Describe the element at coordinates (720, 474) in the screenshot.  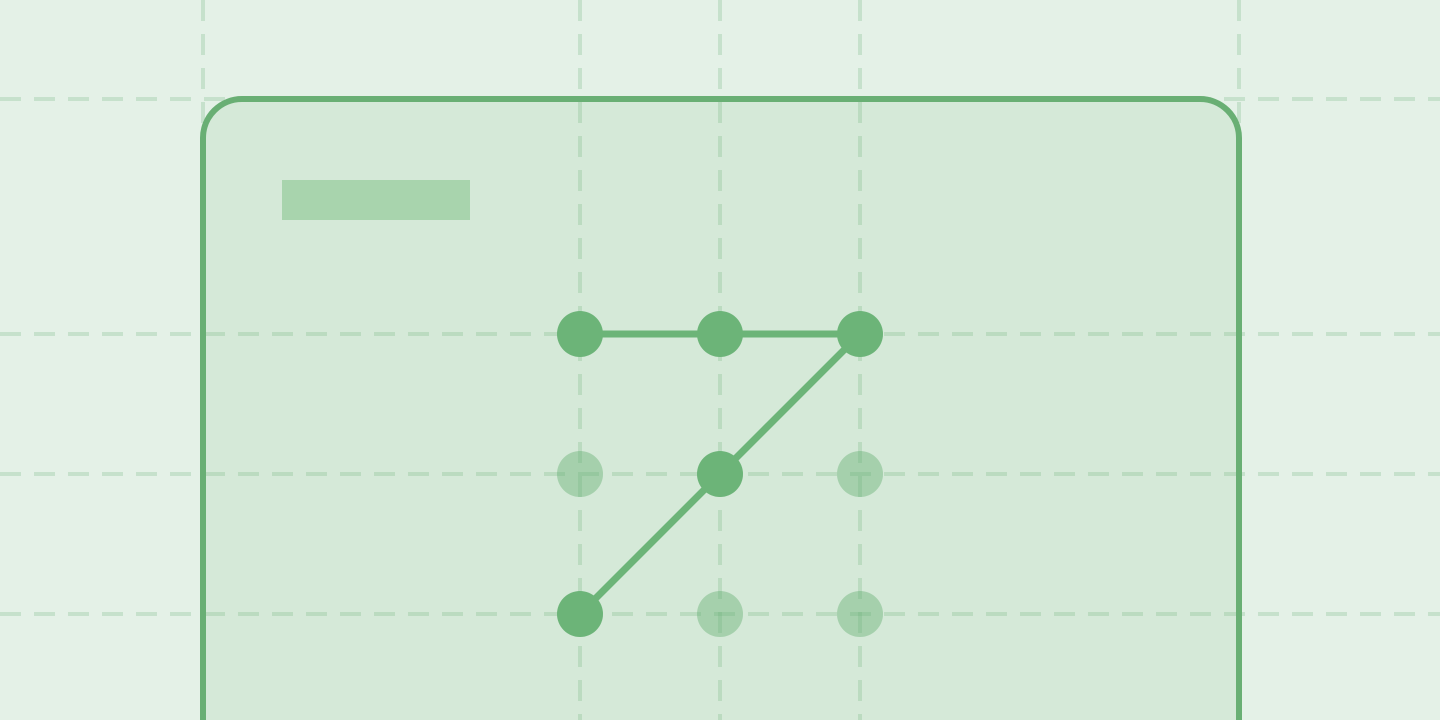
I see `pattern-dot-active-r1c1` at that location.